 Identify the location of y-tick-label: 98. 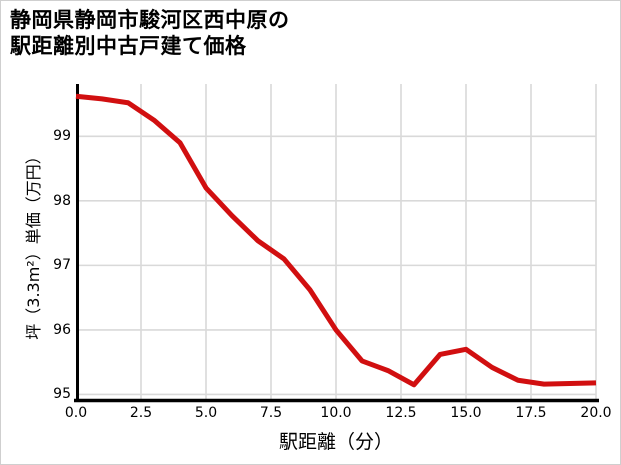
(62, 200).